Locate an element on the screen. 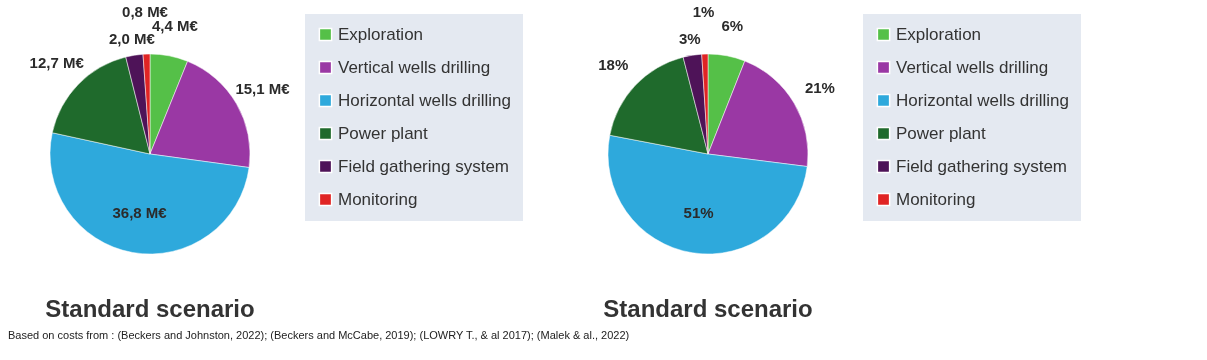 This screenshot has height=360, width=1207. data-label: 3% is located at coordinates (690, 39).